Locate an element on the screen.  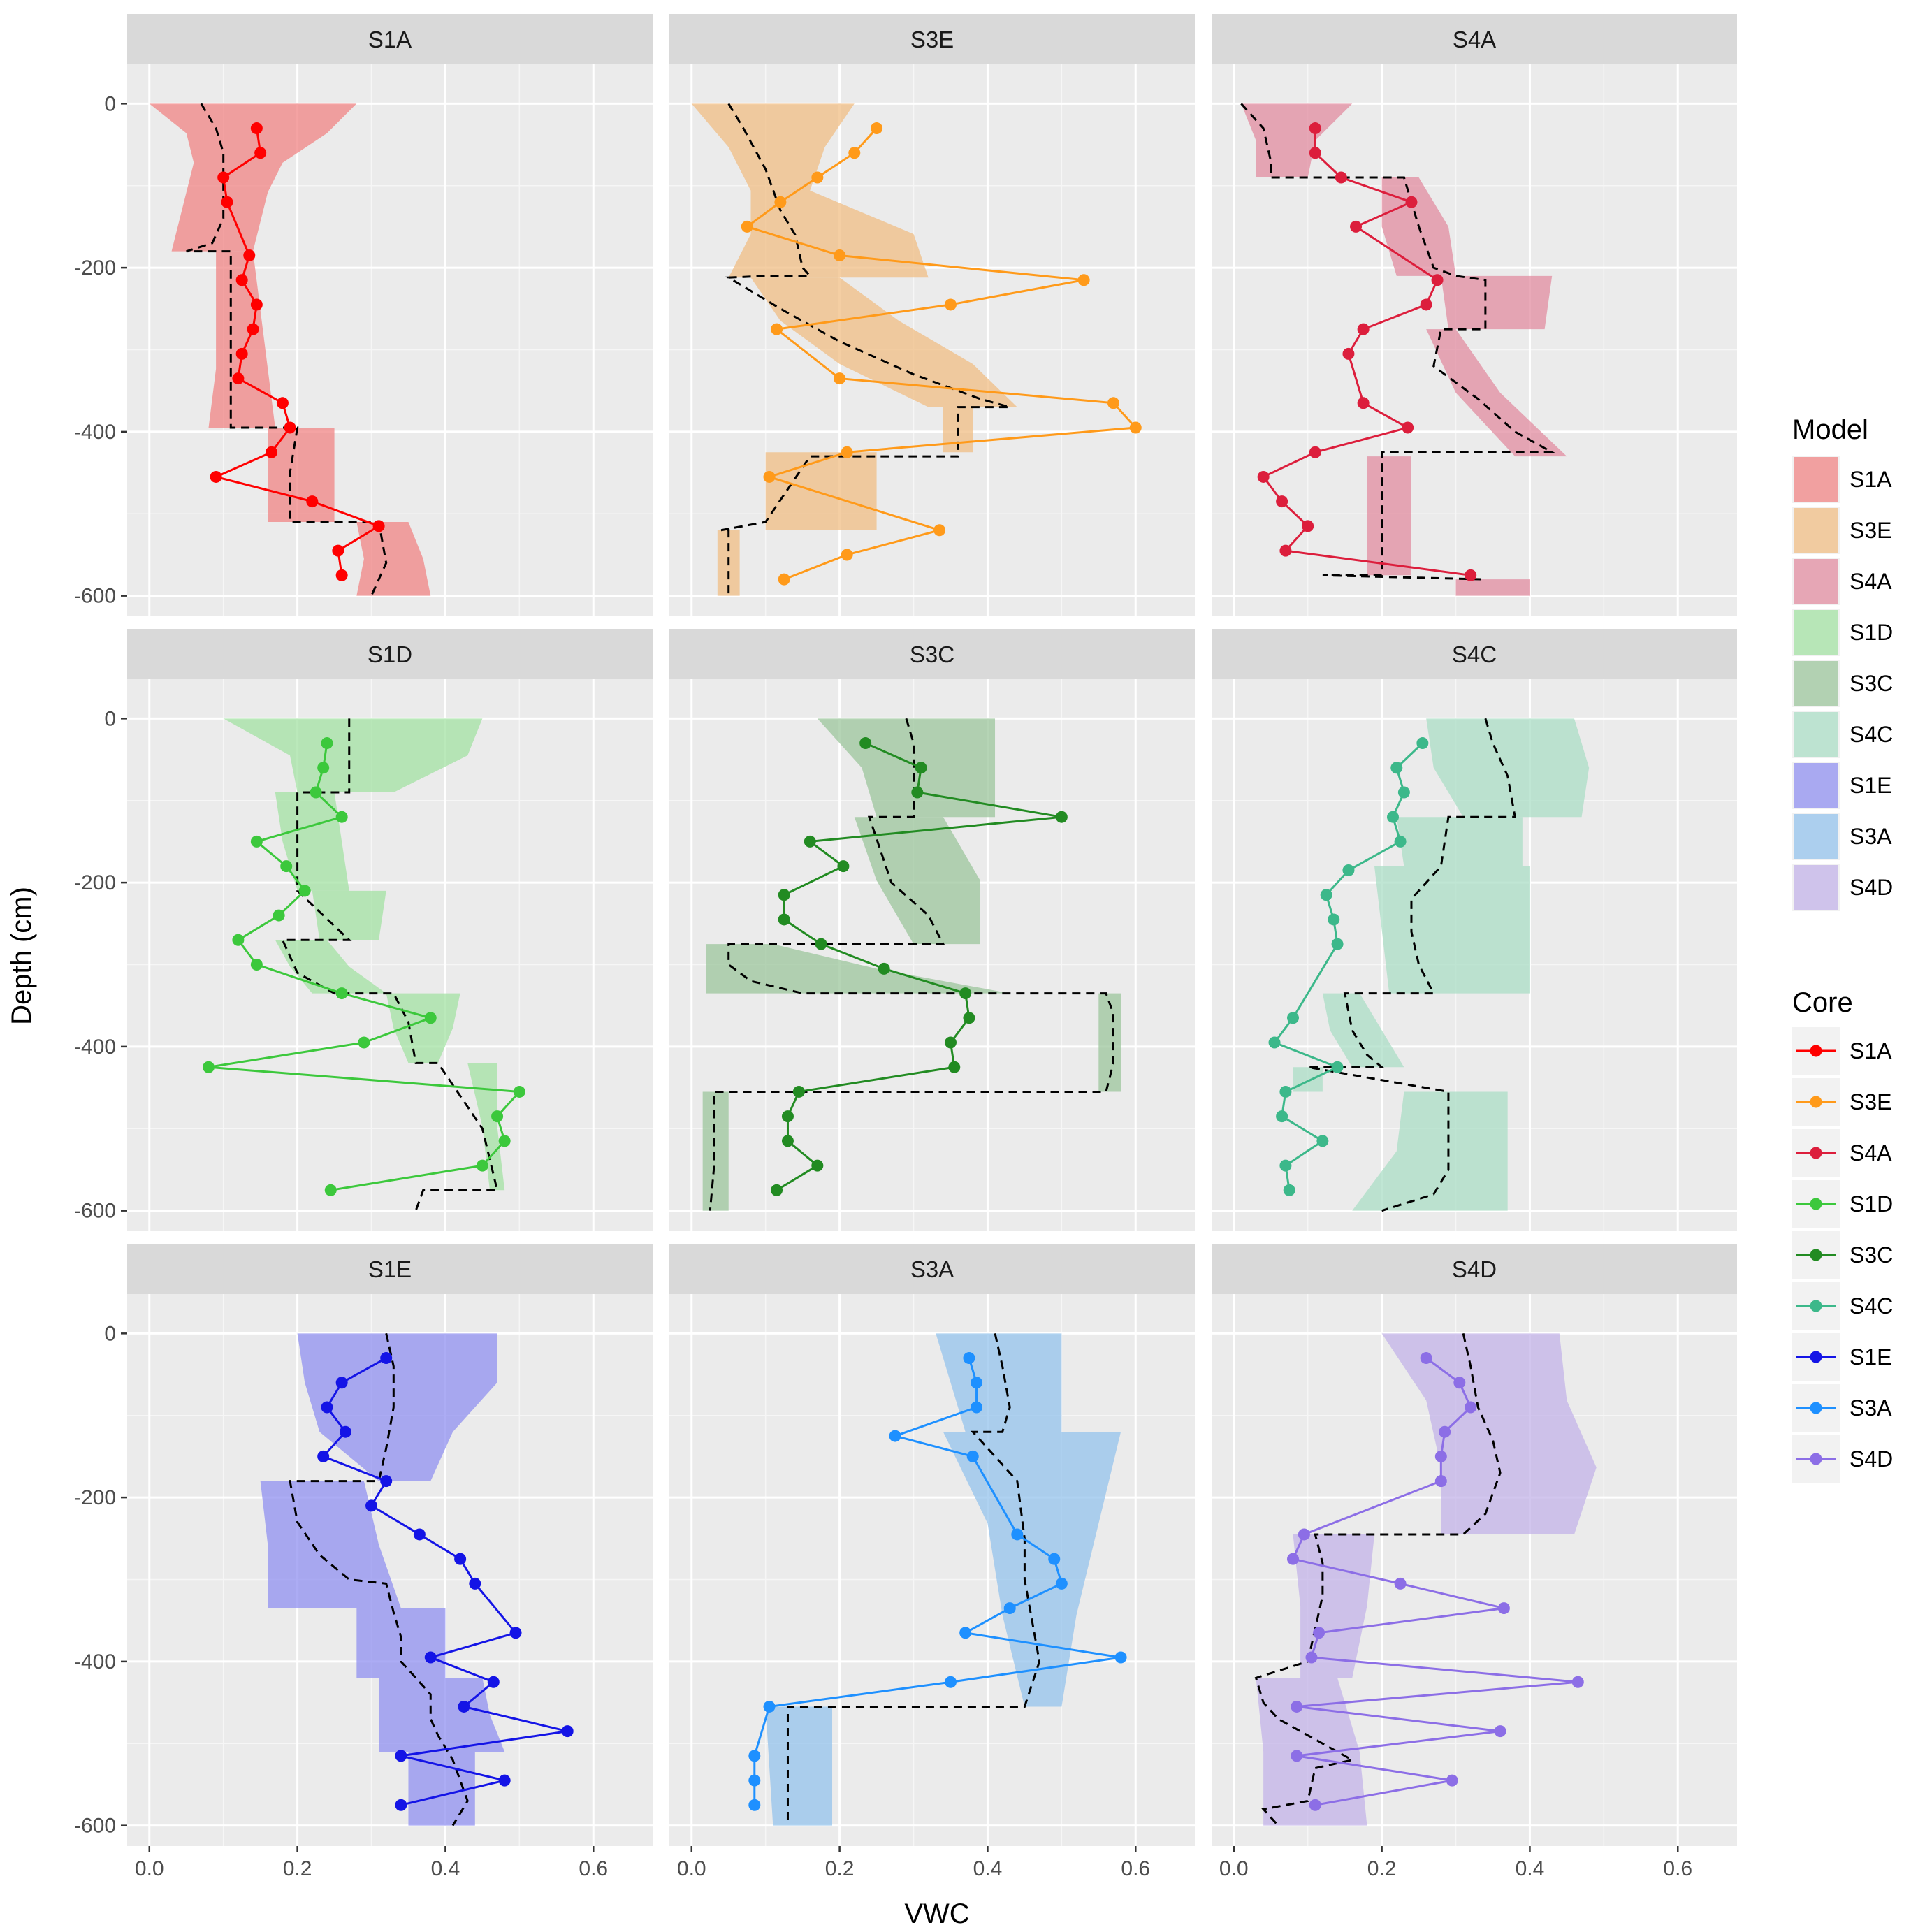
legend-swatch-S4C is located at coordinates (1816, 734).